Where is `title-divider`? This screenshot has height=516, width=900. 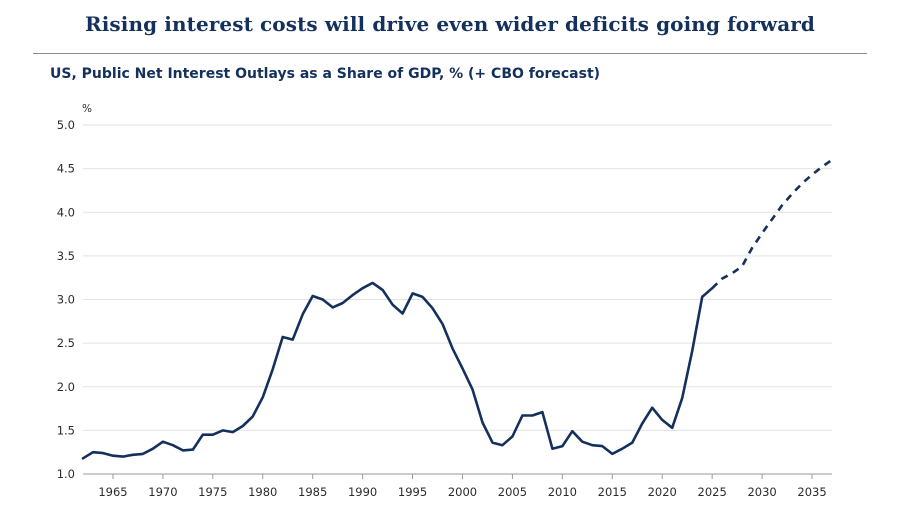
title-divider is located at coordinates (450, 53).